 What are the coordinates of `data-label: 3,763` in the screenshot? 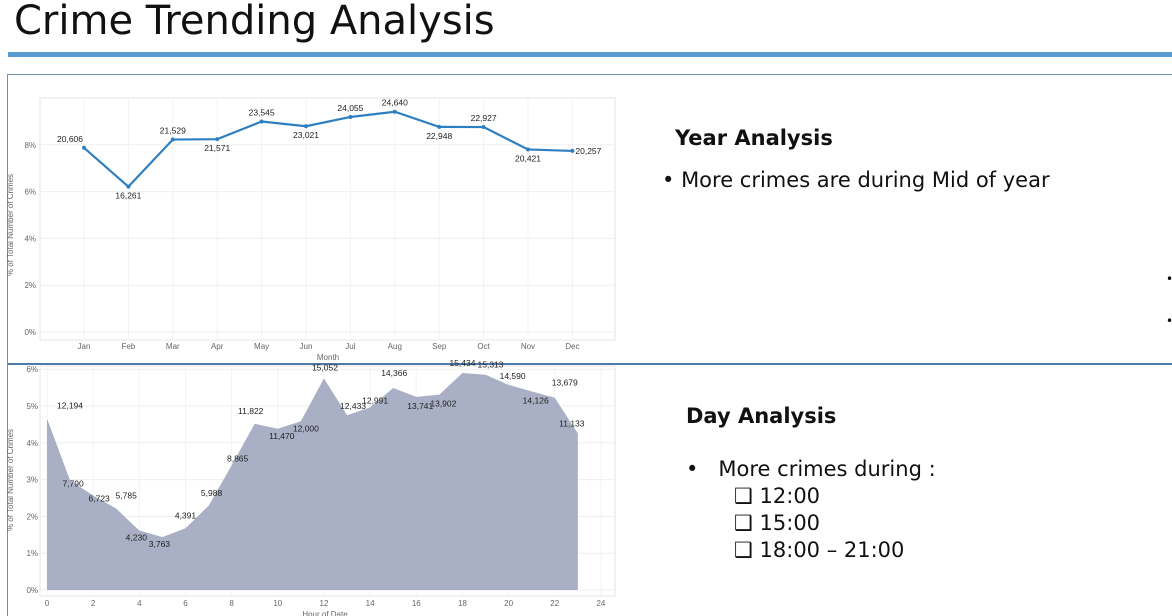 It's located at (160, 544).